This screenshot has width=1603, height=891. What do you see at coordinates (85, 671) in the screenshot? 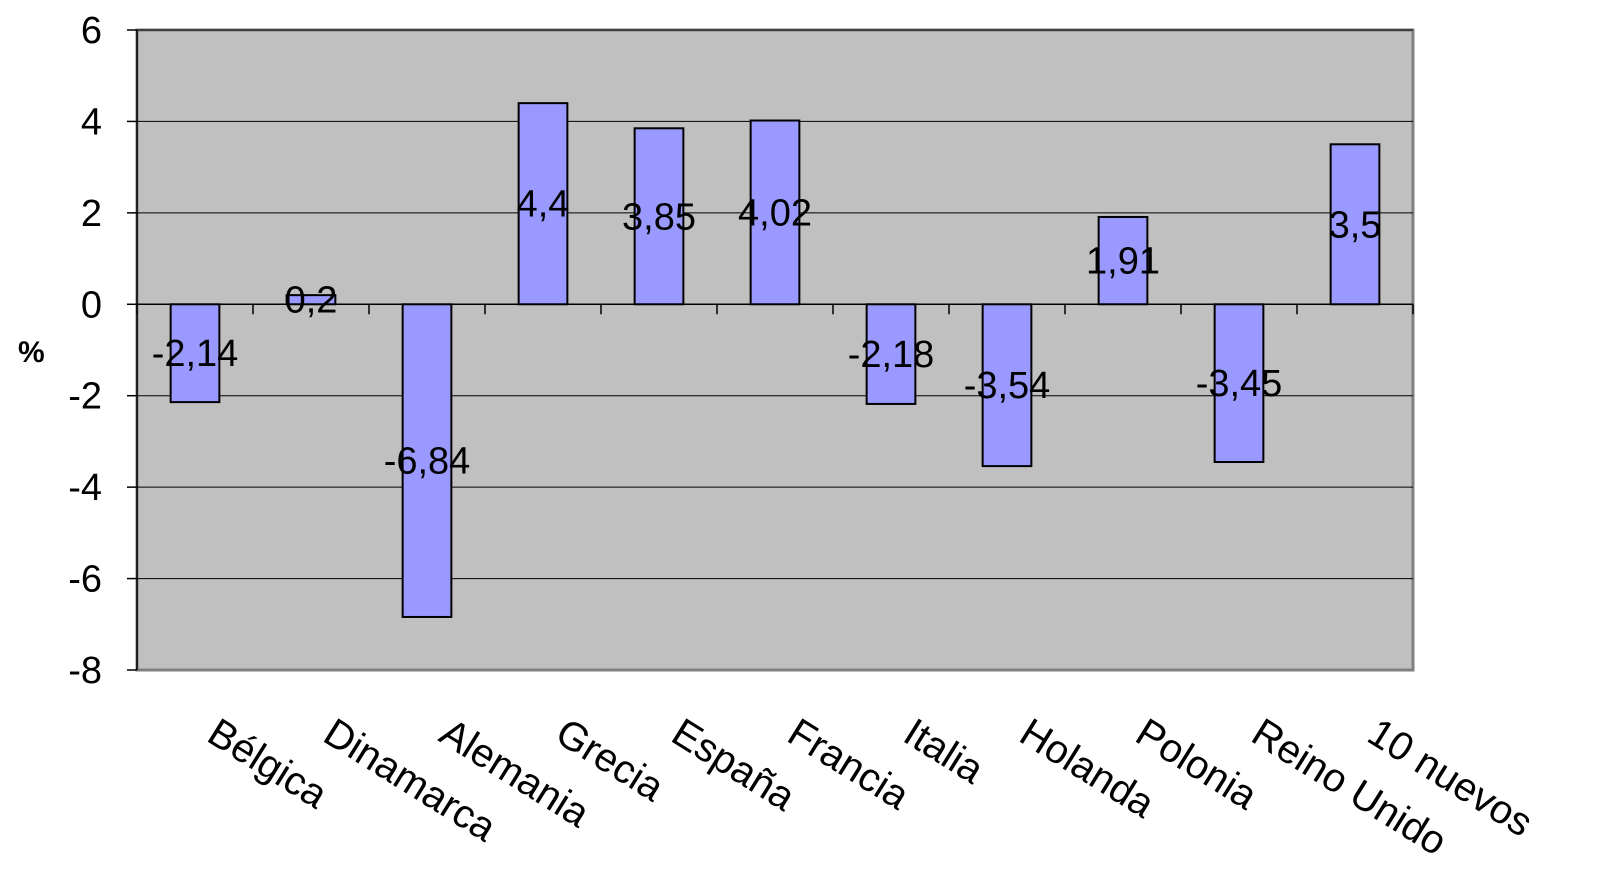
I see `y-tick-label: -8` at bounding box center [85, 671].